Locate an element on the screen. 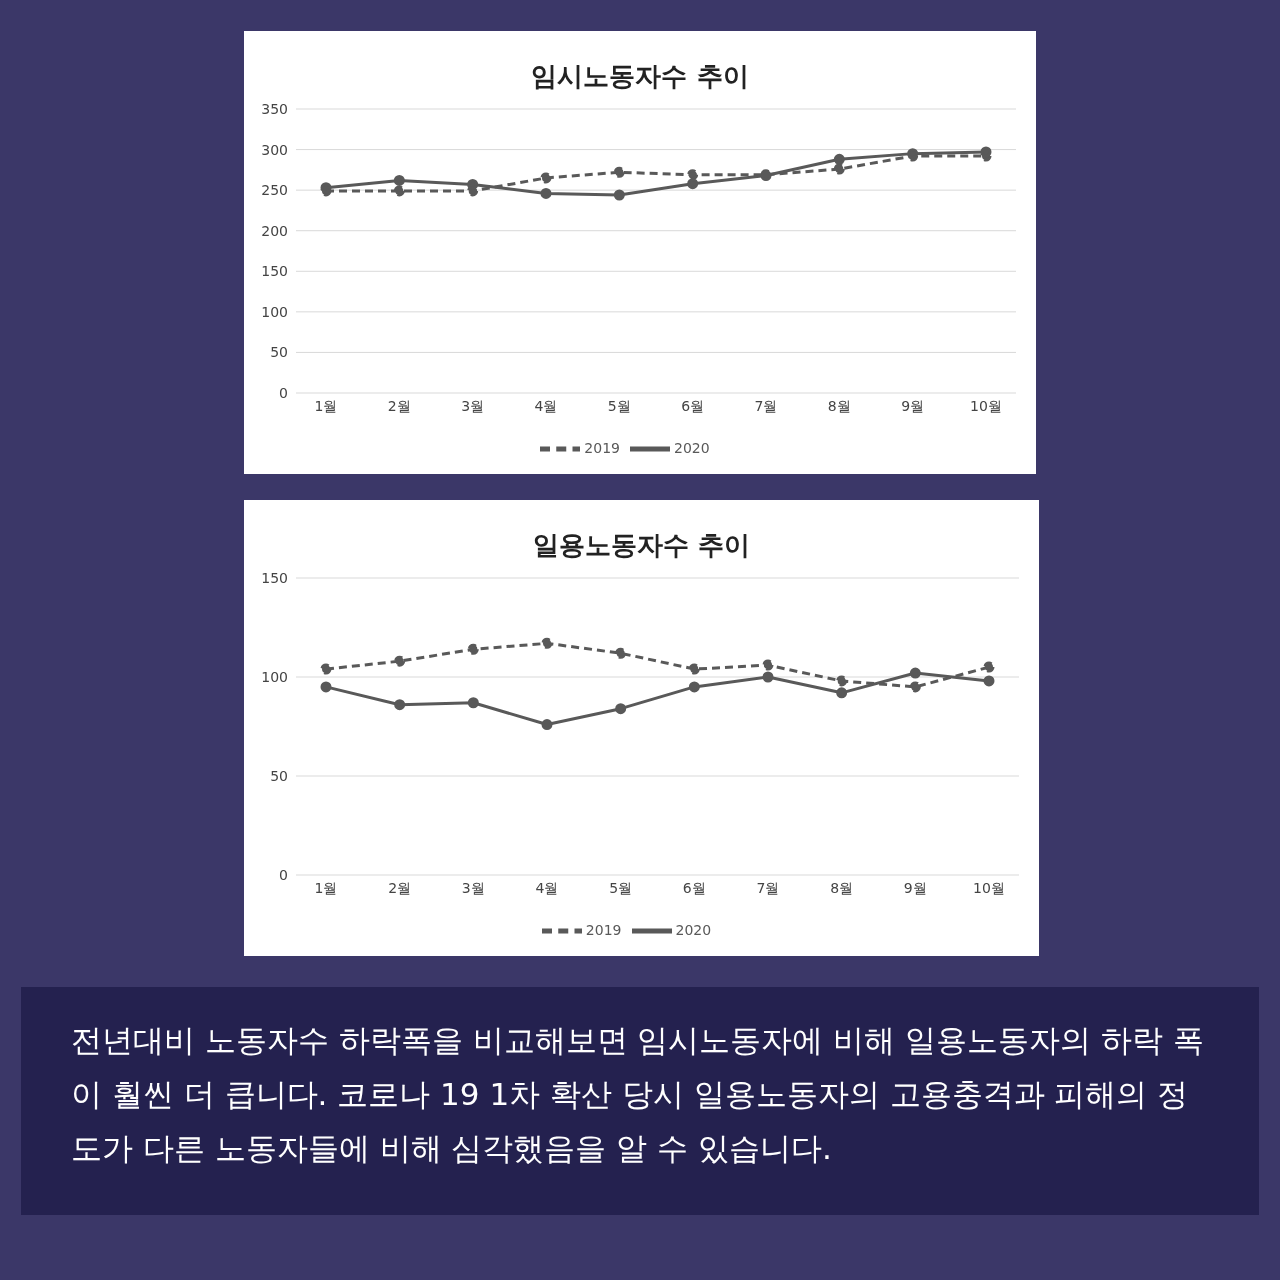 The image size is (1280, 1280). y-tick-label: 300 is located at coordinates (274, 149).